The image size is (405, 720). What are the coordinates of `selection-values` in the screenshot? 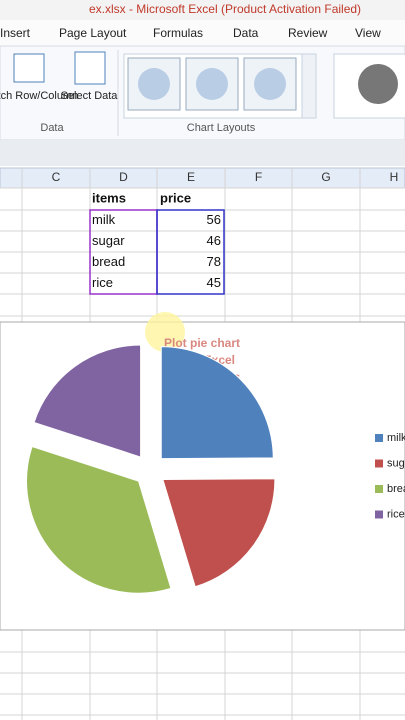 It's located at (190, 252).